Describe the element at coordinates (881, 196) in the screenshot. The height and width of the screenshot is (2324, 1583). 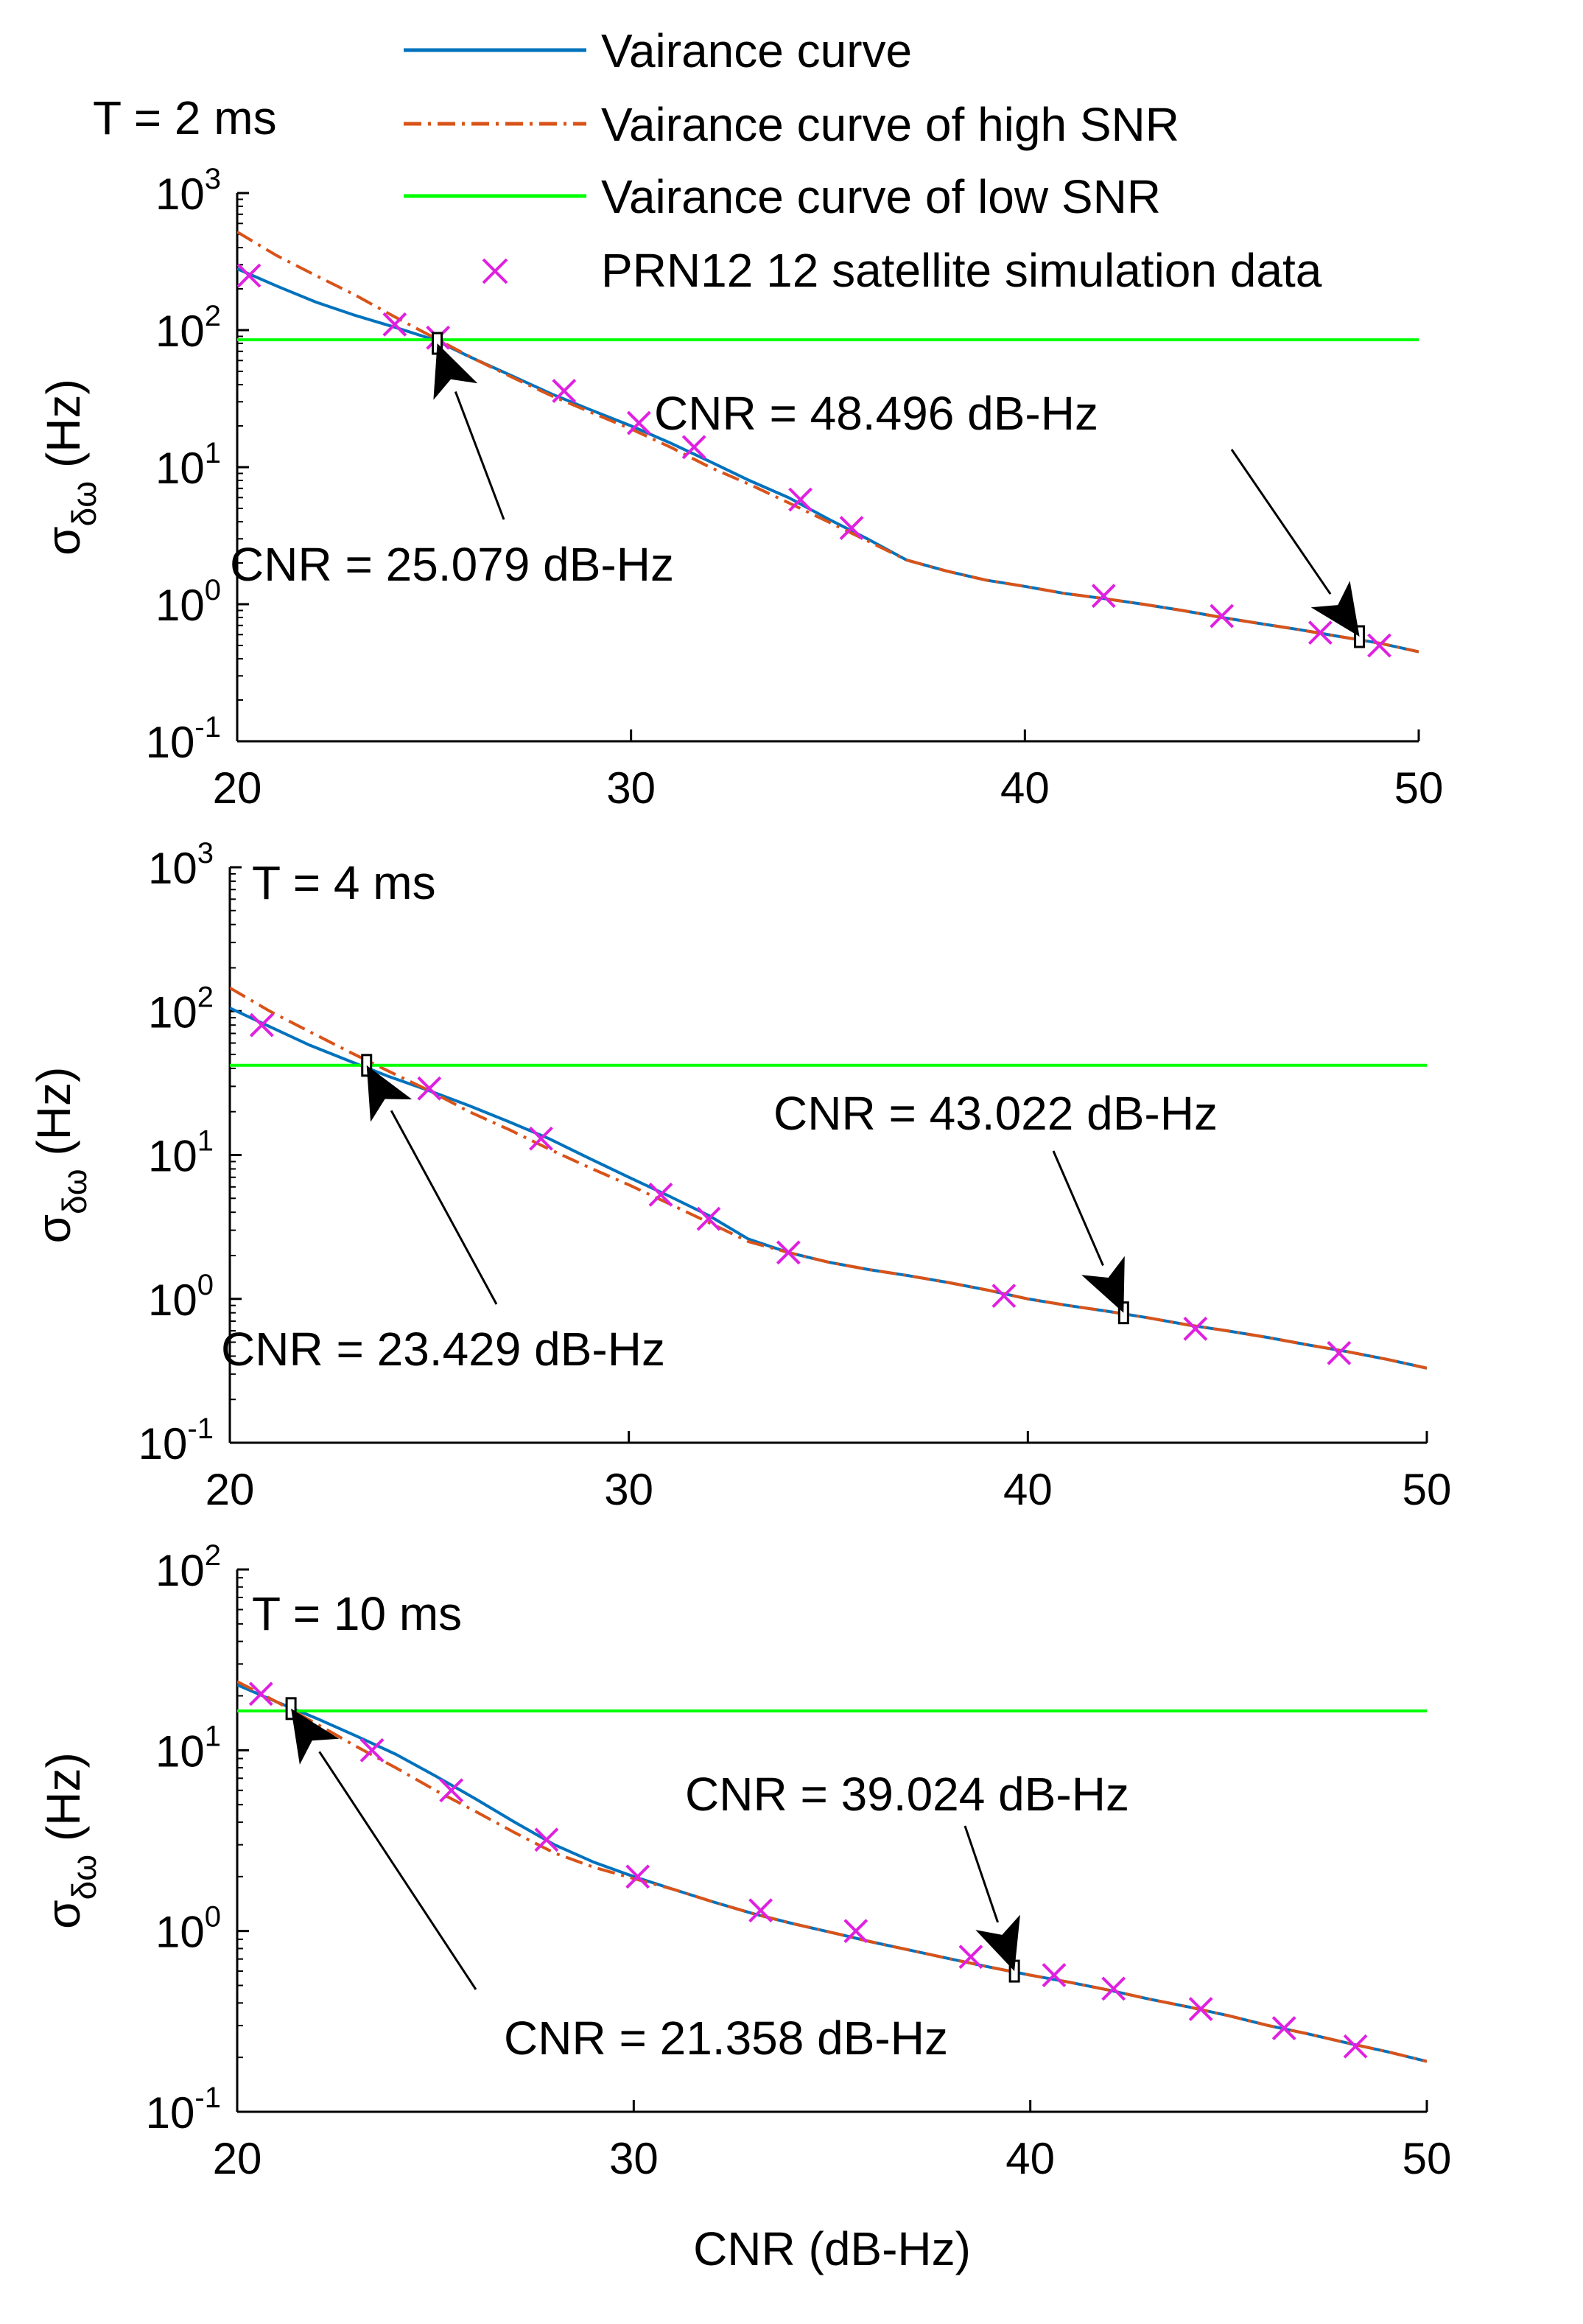
I see `legend-label-low-snr: Vairance curve of low SNR` at that location.